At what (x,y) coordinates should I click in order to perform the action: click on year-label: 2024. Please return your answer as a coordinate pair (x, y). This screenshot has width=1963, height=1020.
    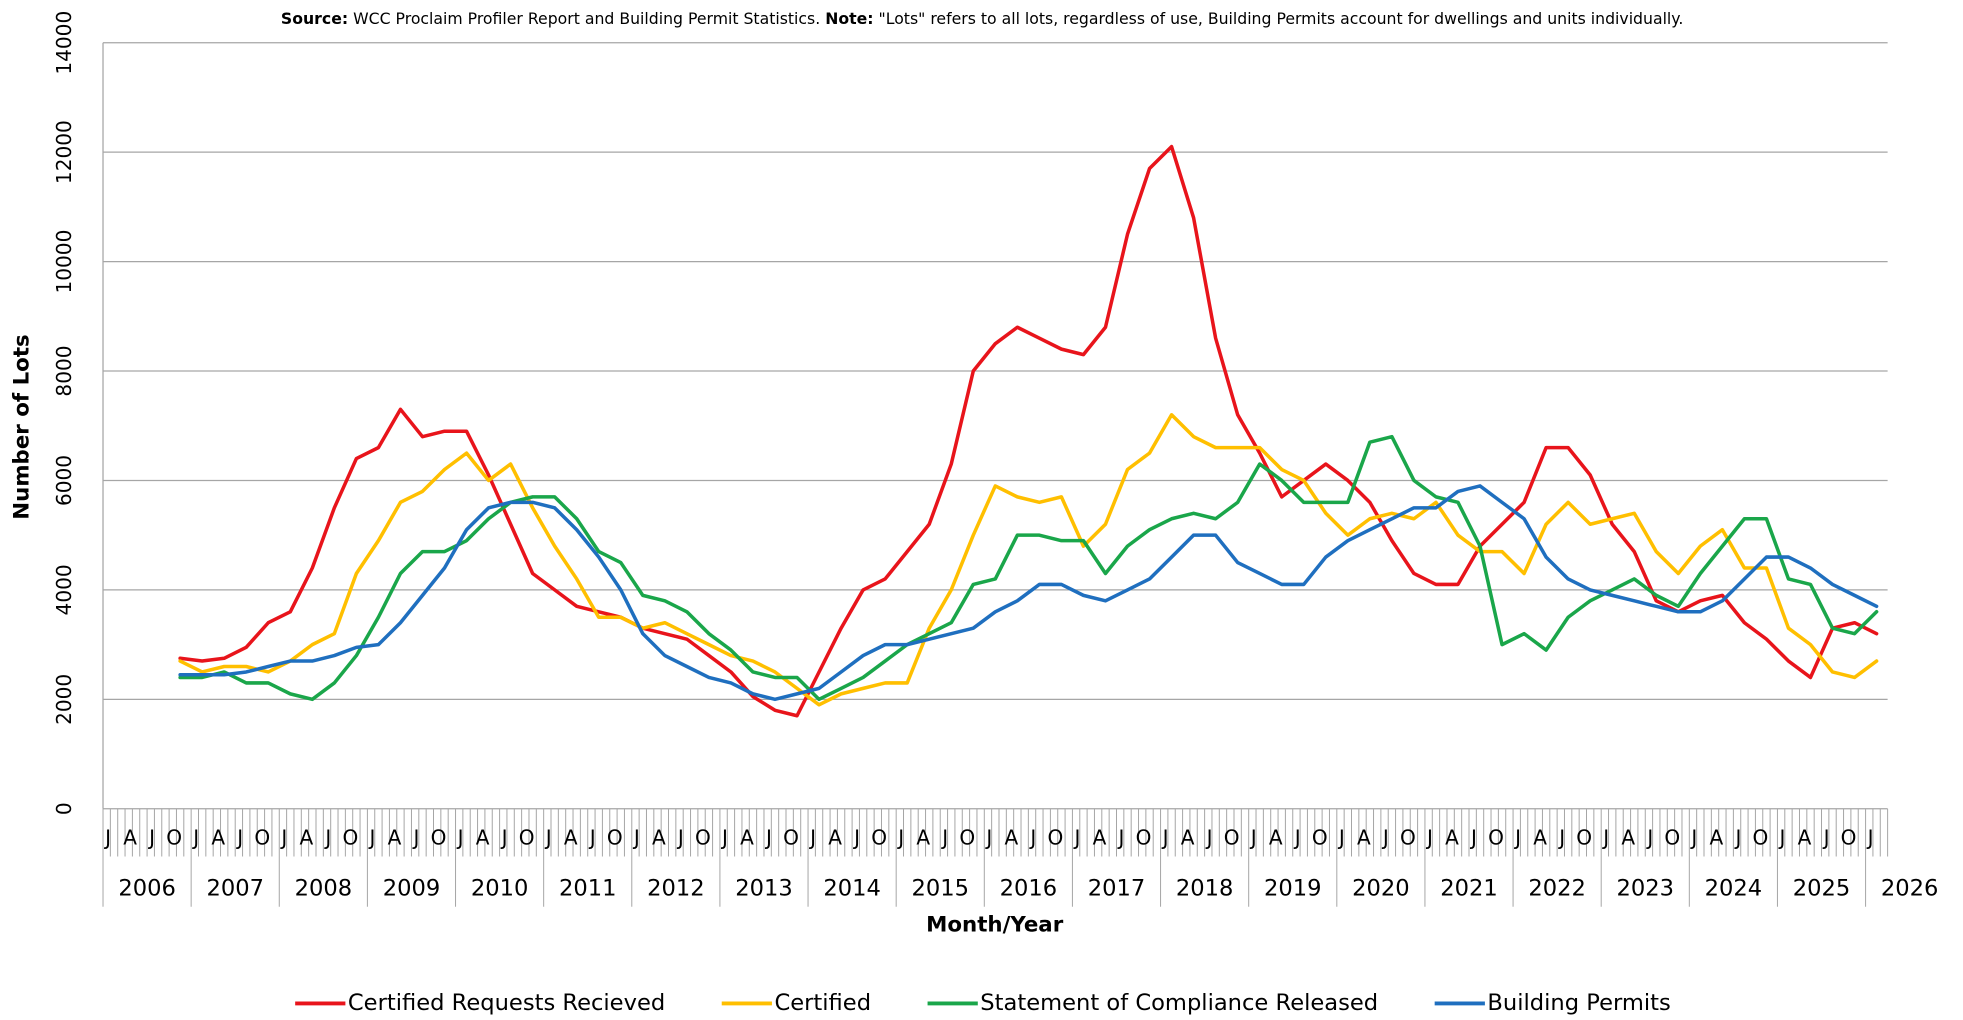
    Looking at the image, I should click on (1734, 889).